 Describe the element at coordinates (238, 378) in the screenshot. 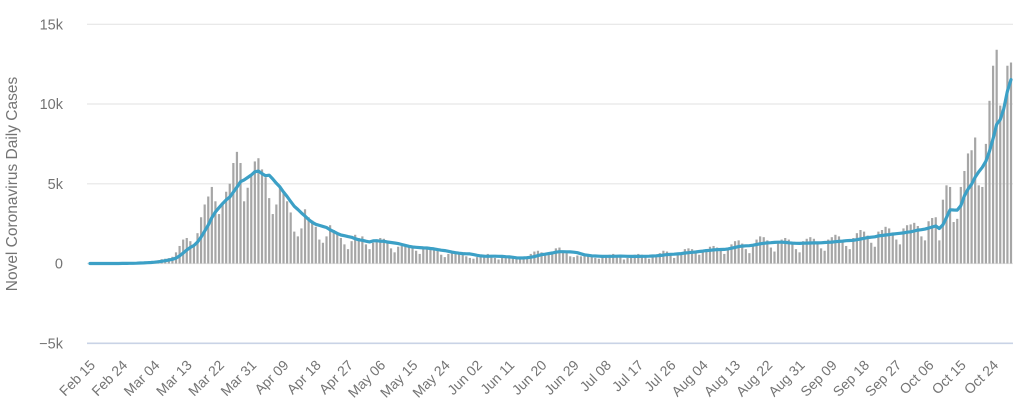

I see `x-tick-label: Mar 31` at that location.